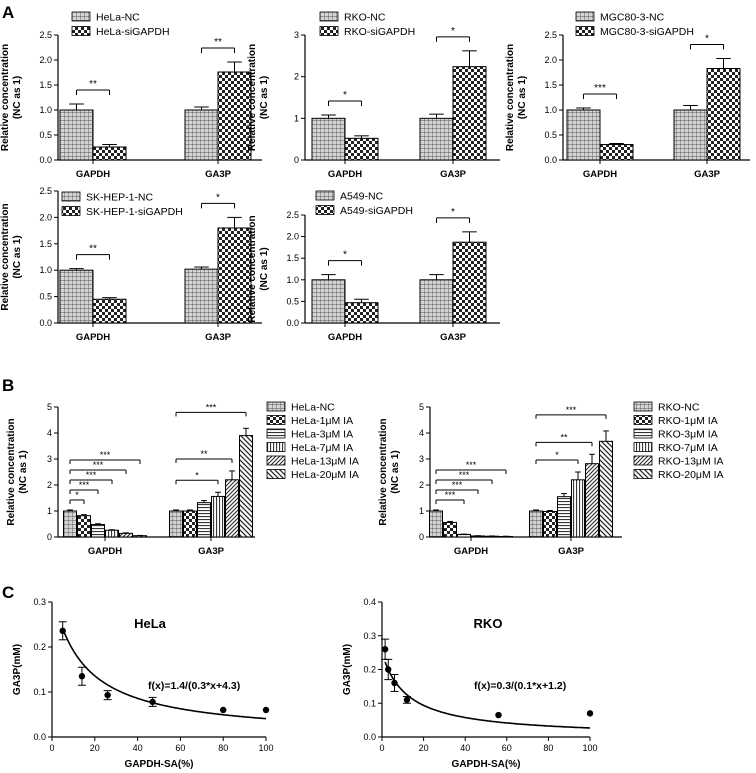 The height and width of the screenshot is (773, 756). I want to click on chart-title: RKO, so click(488, 623).